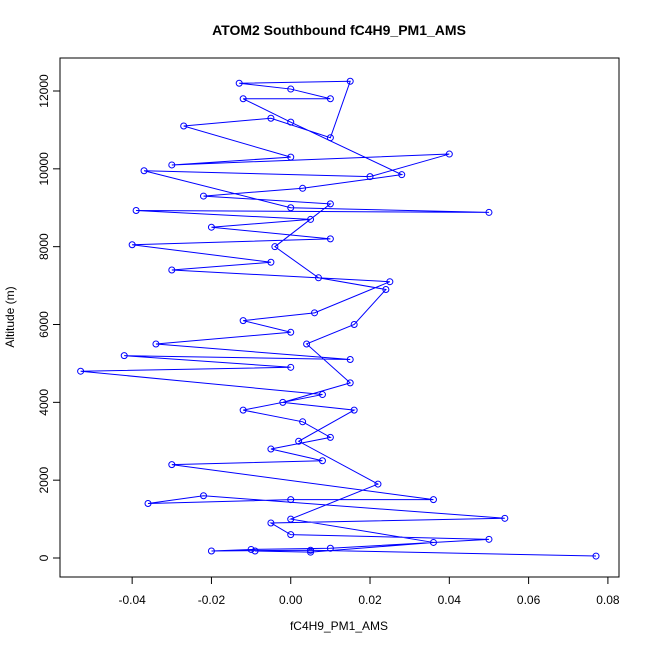  I want to click on x-tick-label: -0.02, so click(212, 600).